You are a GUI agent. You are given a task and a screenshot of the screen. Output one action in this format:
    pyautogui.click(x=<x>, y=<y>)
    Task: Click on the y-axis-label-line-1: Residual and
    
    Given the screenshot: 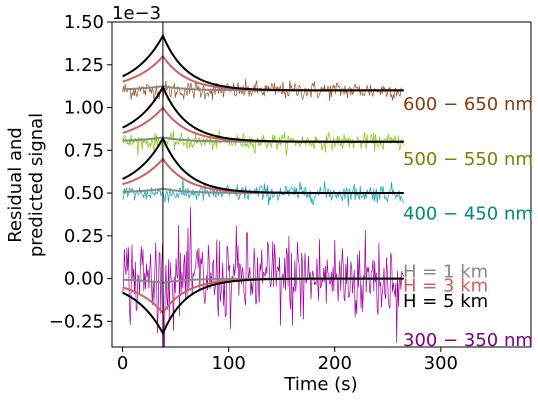 What is the action you would take?
    pyautogui.click(x=15, y=185)
    